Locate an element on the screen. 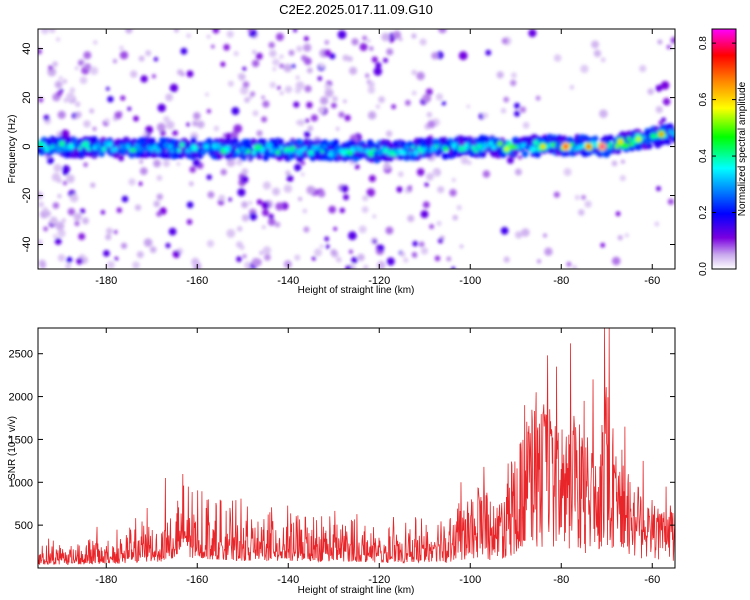 The width and height of the screenshot is (750, 600). spectrogram-y-axis-label: Frequency (Hz) is located at coordinates (12, 149).